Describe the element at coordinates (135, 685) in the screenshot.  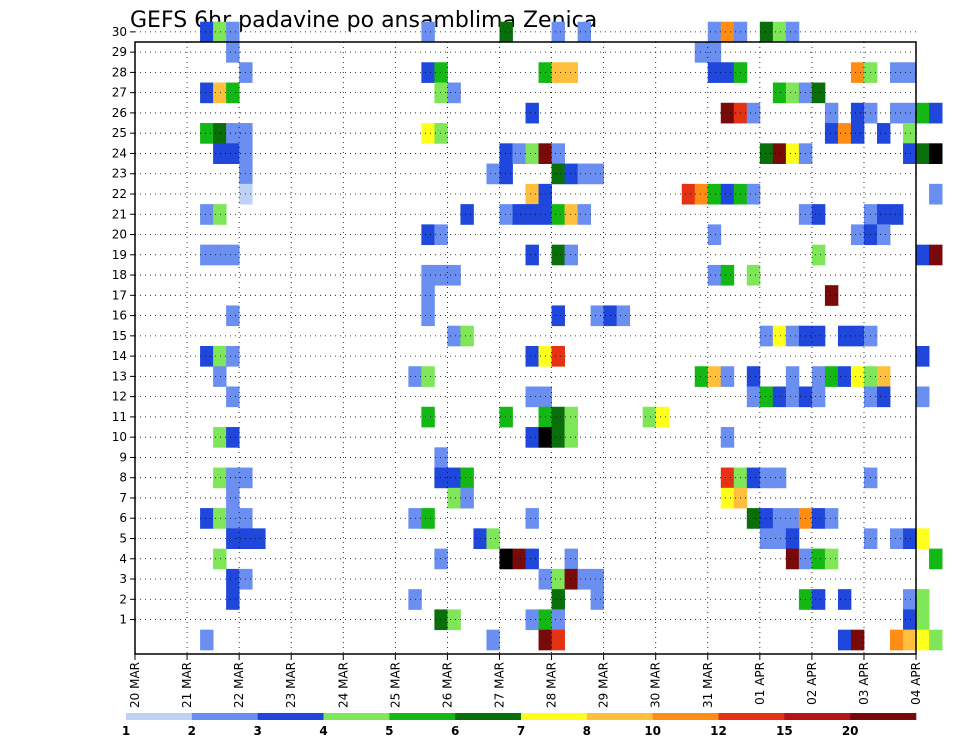
I see `x-tick-label: 20 MAR` at that location.